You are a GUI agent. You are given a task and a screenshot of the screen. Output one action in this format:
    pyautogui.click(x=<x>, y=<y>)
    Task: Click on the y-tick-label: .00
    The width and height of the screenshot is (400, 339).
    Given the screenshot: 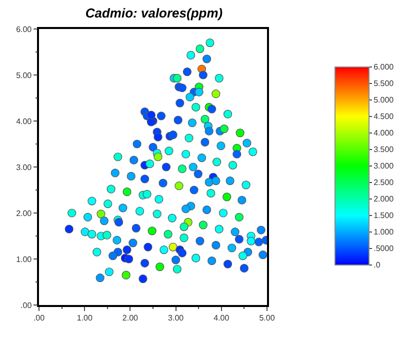 What is the action you would take?
    pyautogui.click(x=26, y=305)
    